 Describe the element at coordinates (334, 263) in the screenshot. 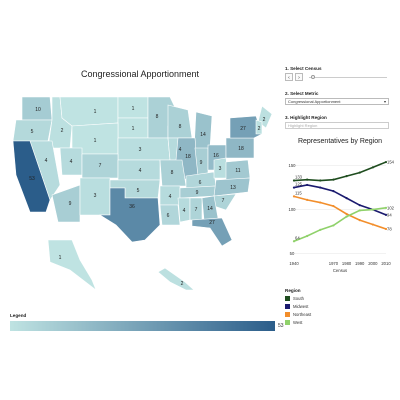

I see `x-tick-label: 1970` at that location.